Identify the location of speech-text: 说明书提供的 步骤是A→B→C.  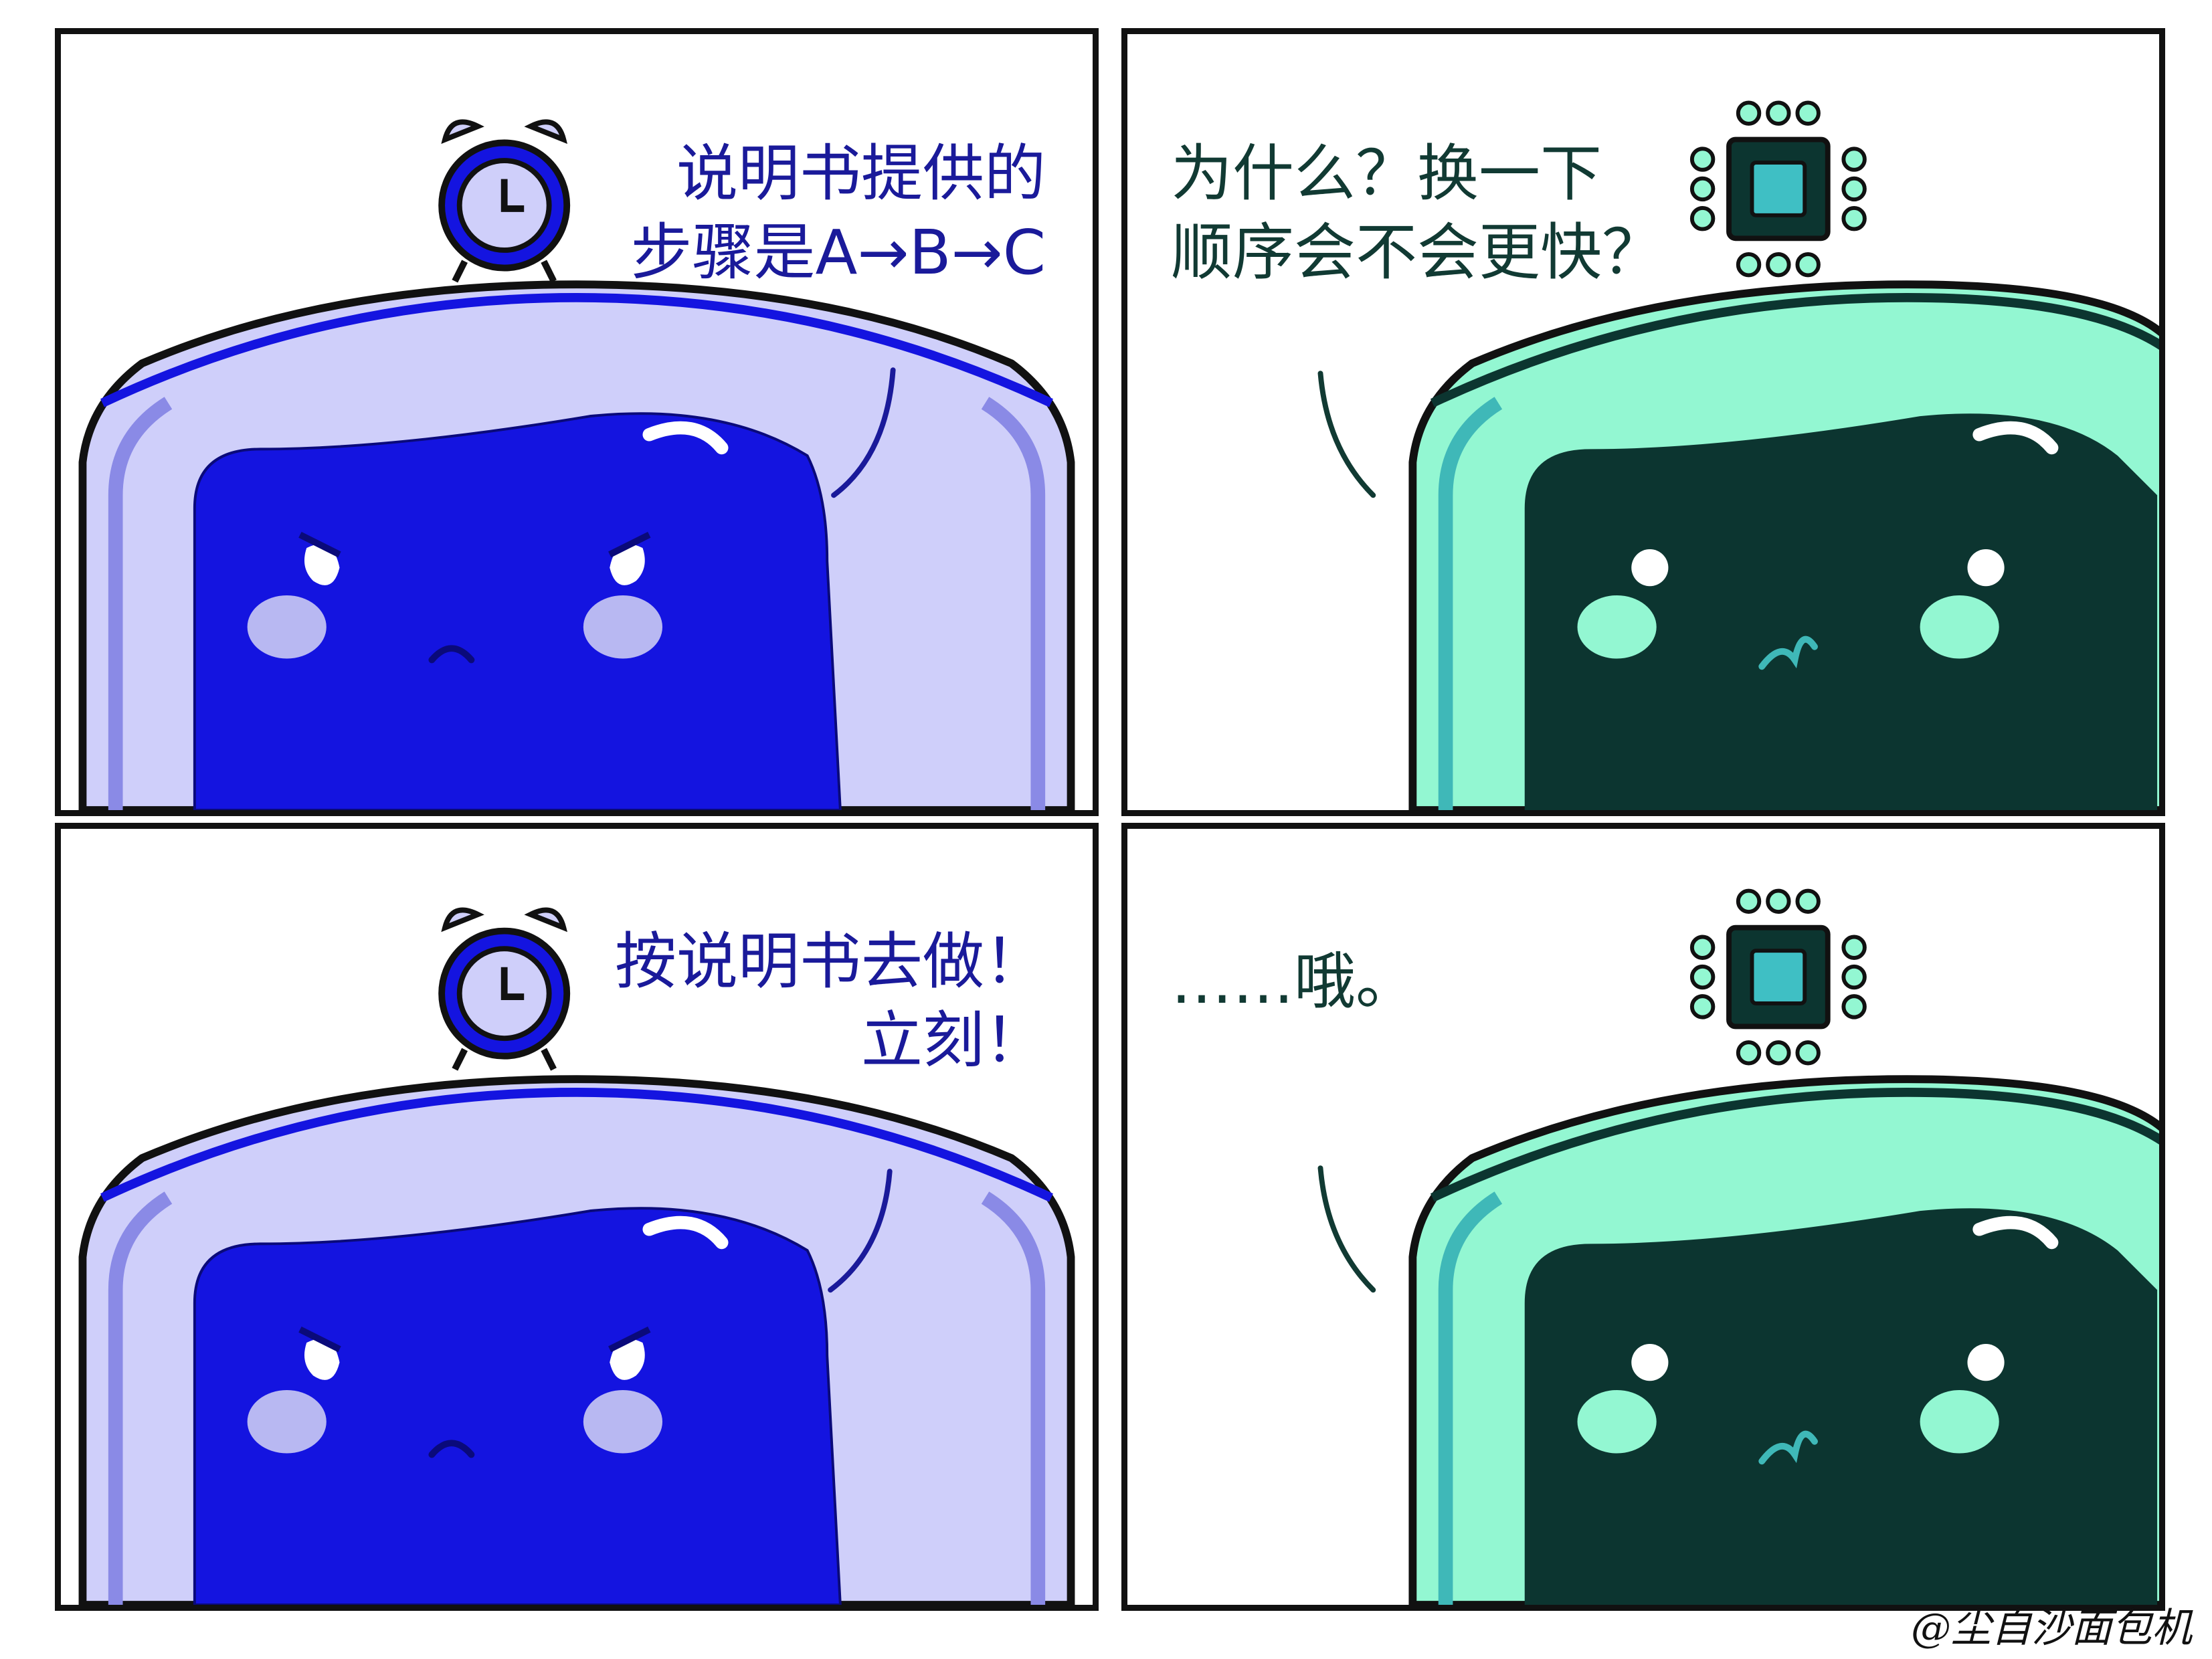
(839, 213).